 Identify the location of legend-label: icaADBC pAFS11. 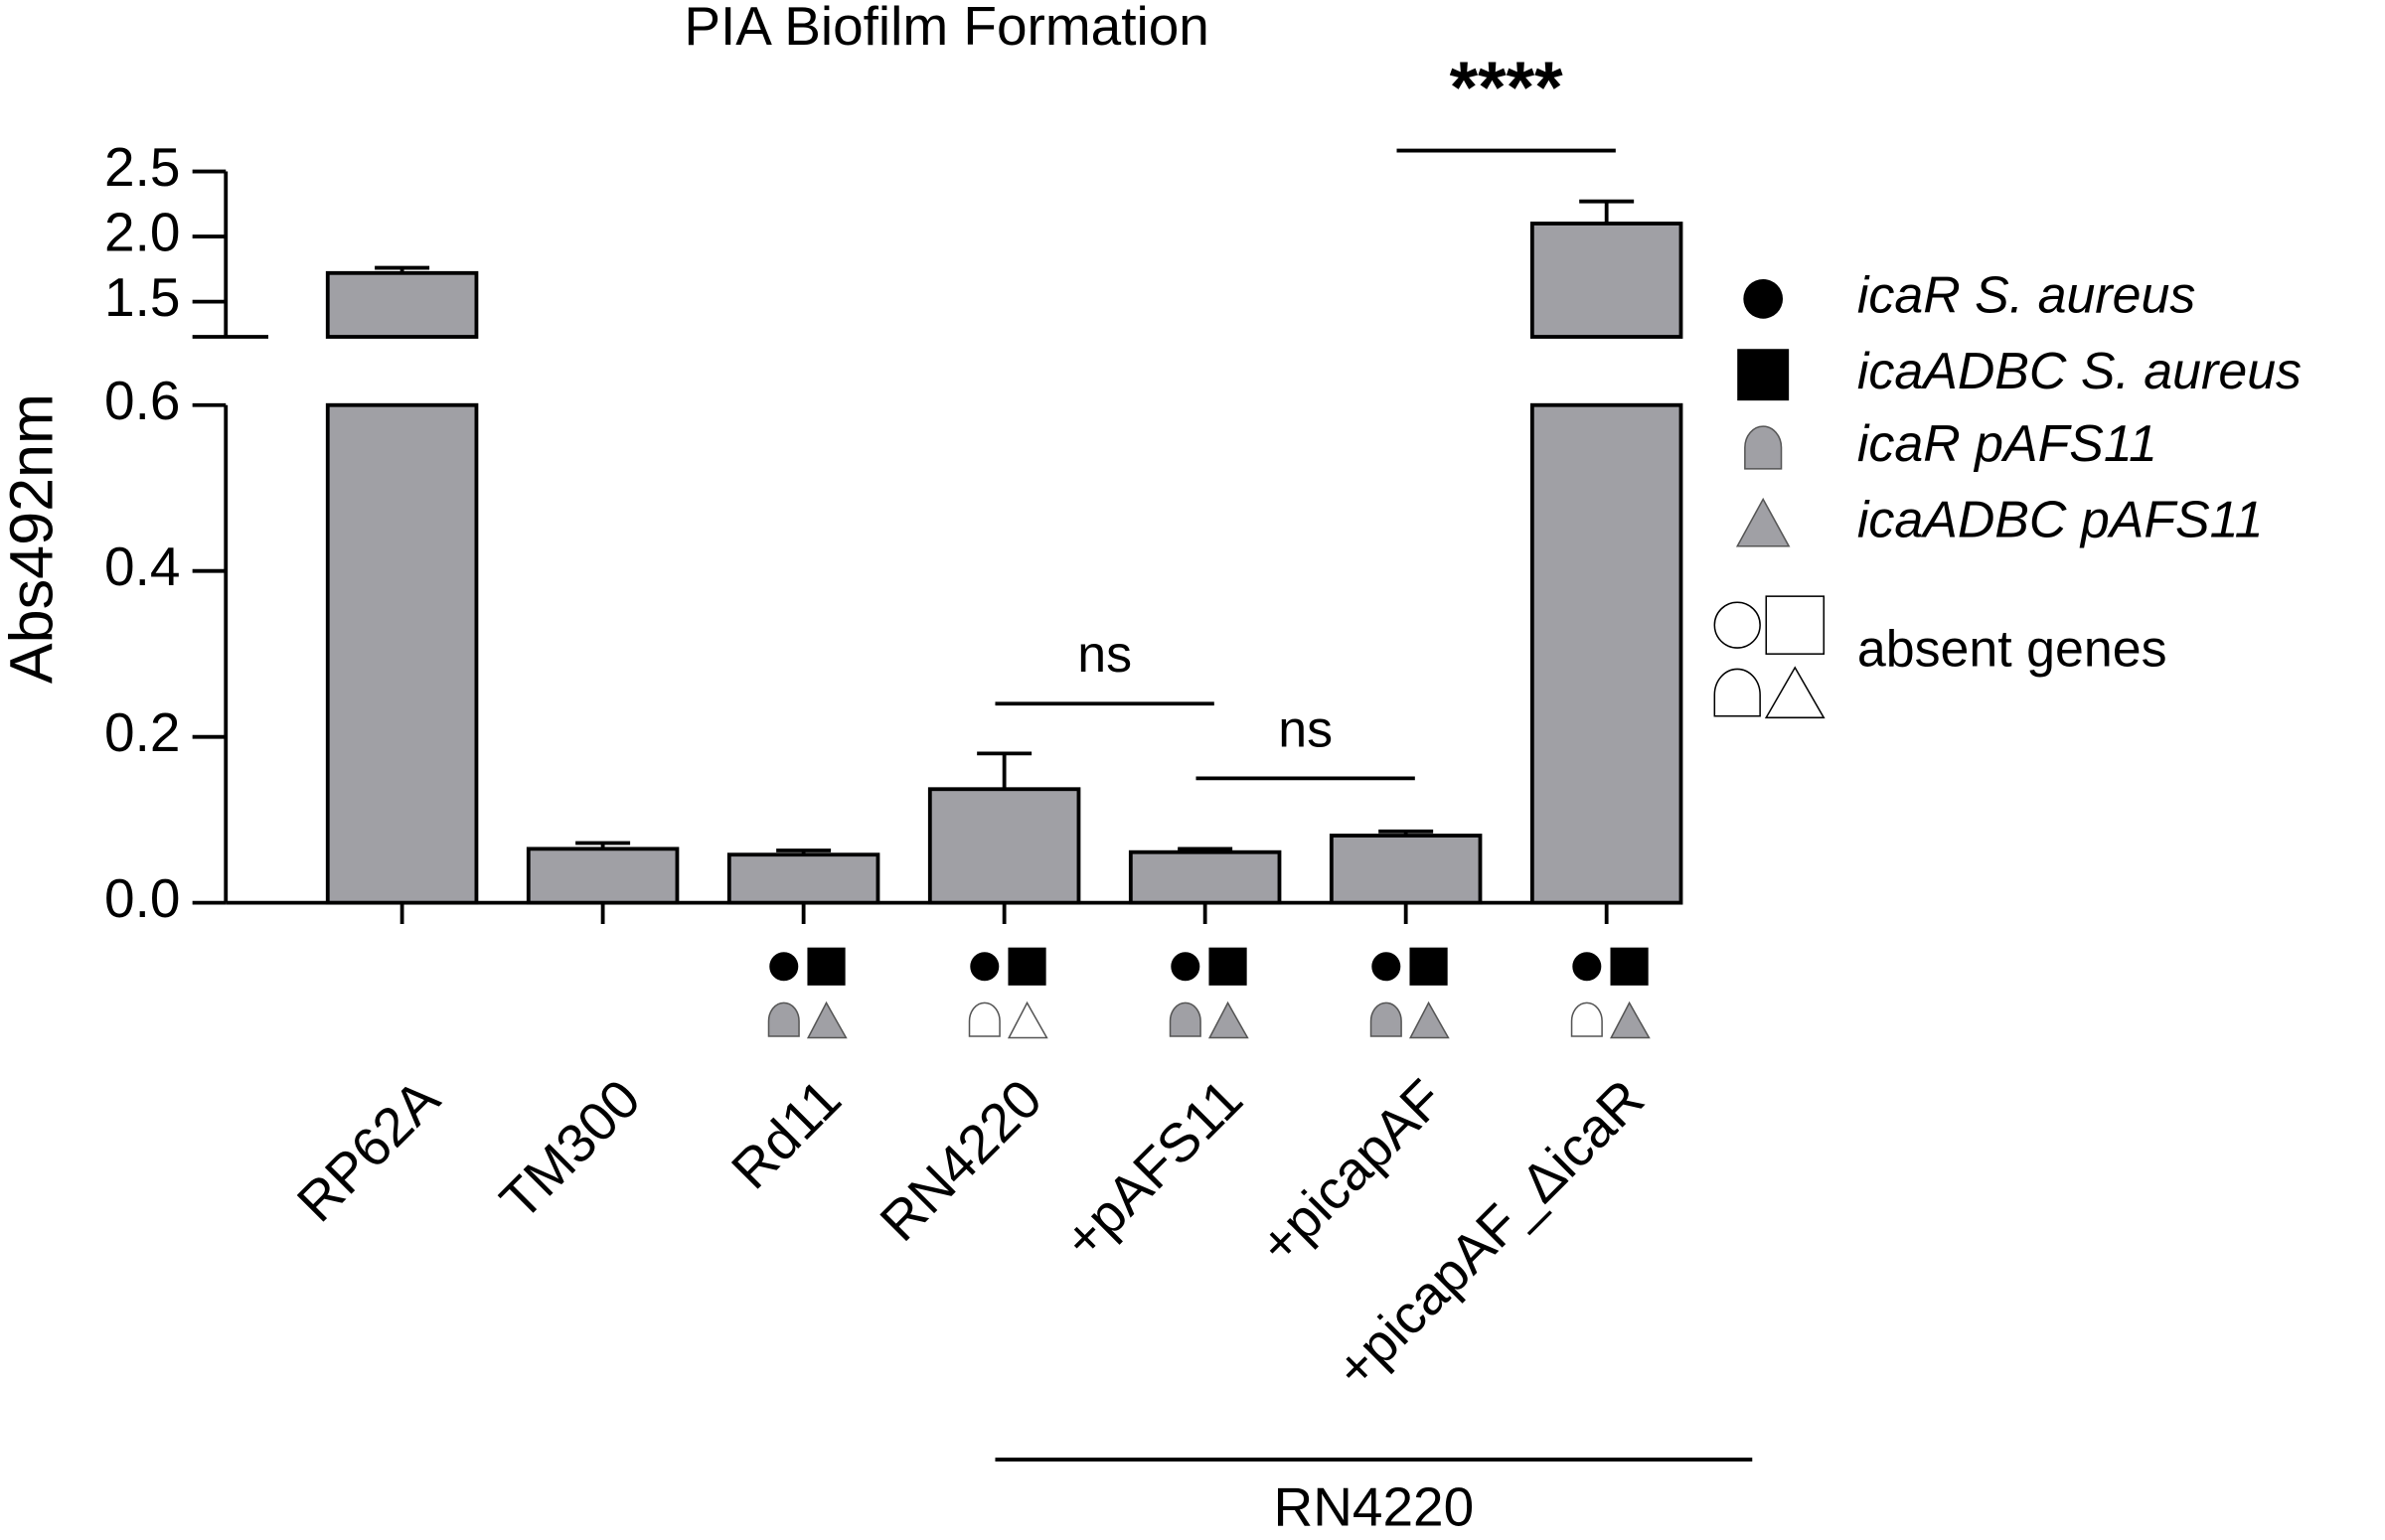
(2060, 520).